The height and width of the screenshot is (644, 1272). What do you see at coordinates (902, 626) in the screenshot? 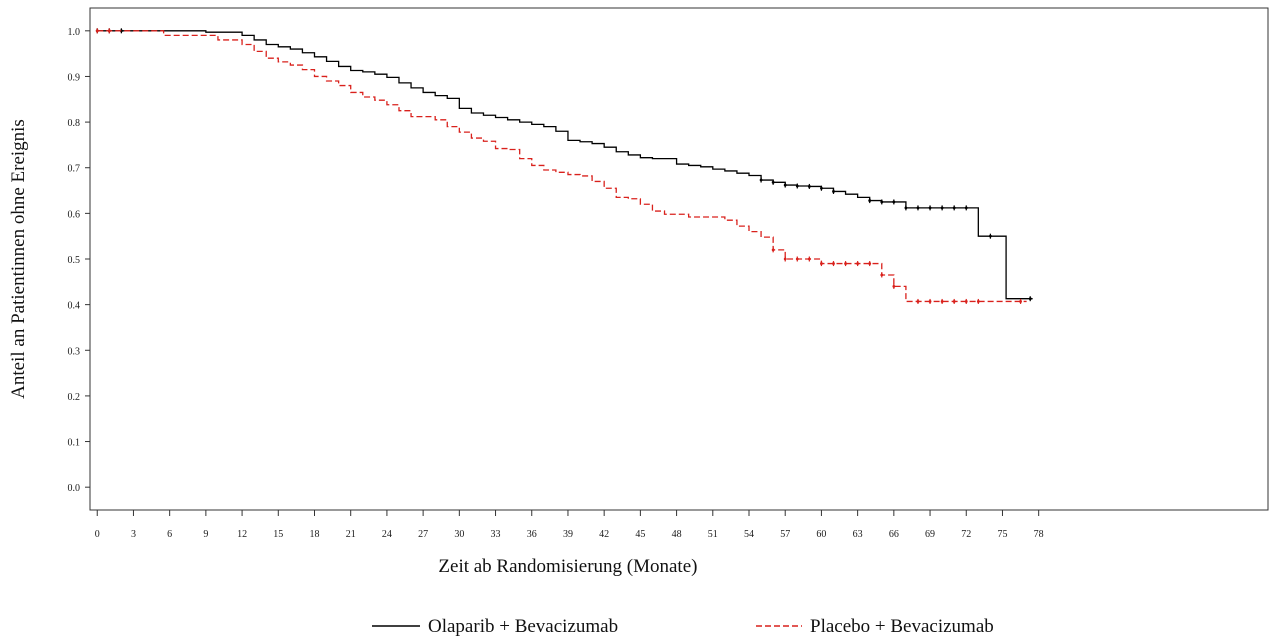
I see `legend-label-placebo: Placebo + Bevacizumab` at bounding box center [902, 626].